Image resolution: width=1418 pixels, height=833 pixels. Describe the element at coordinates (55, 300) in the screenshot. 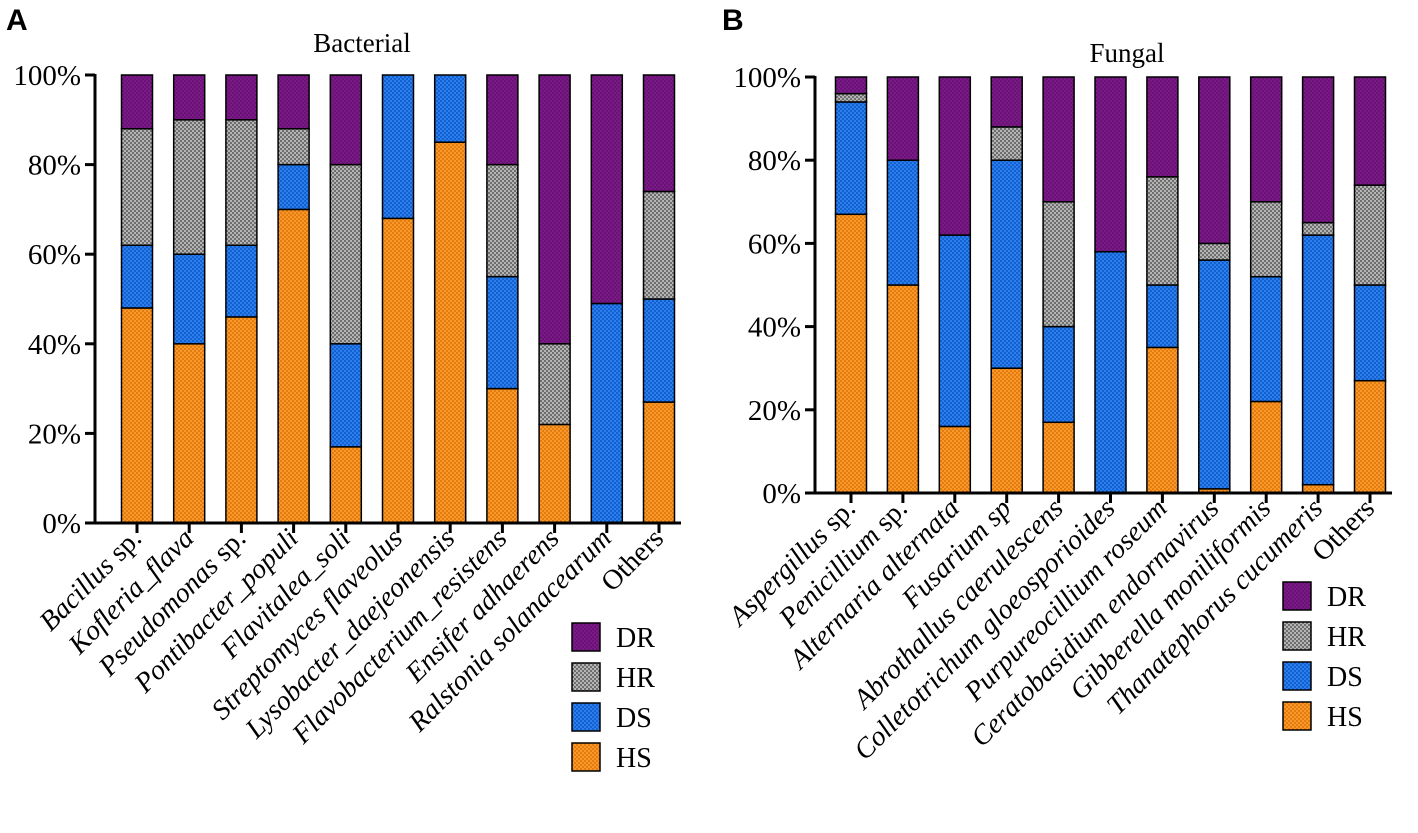

I see `y-axis-a: 0% 20% 40% 60% 80% 100%` at that location.